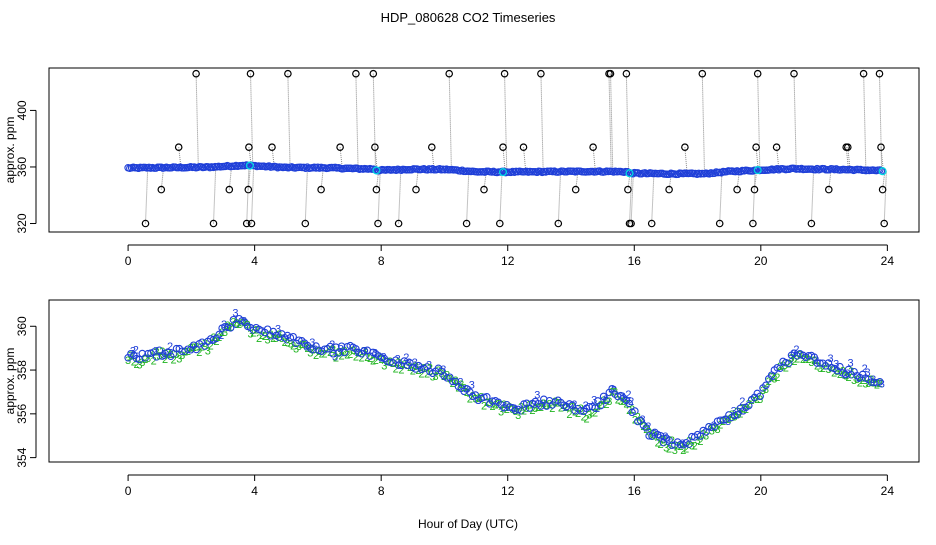 This screenshot has height=545, width=936. Describe the element at coordinates (22, 457) in the screenshot. I see `bottom-y-tick-label: 354` at that location.